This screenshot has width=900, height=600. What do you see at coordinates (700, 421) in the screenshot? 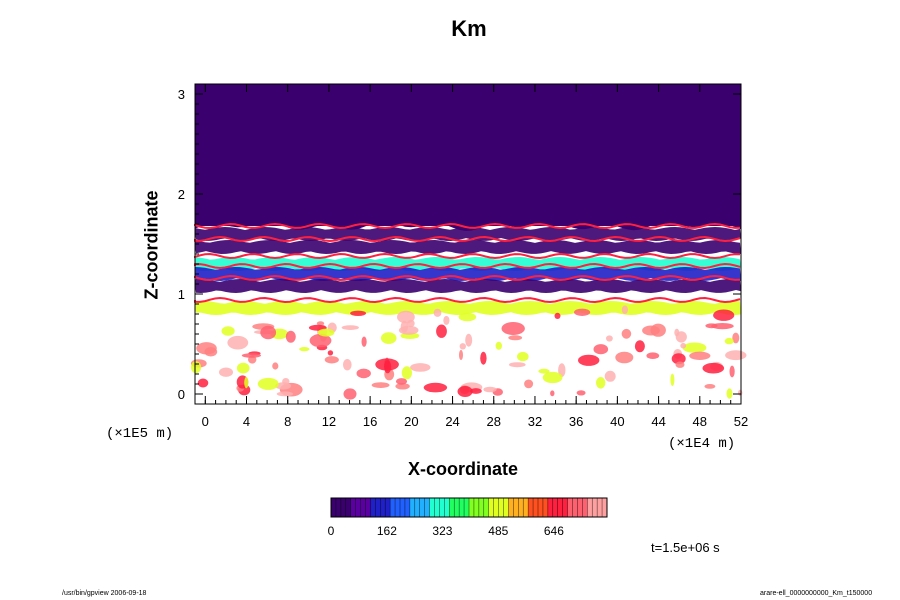
I see `x-tick-label: 48` at bounding box center [700, 421].